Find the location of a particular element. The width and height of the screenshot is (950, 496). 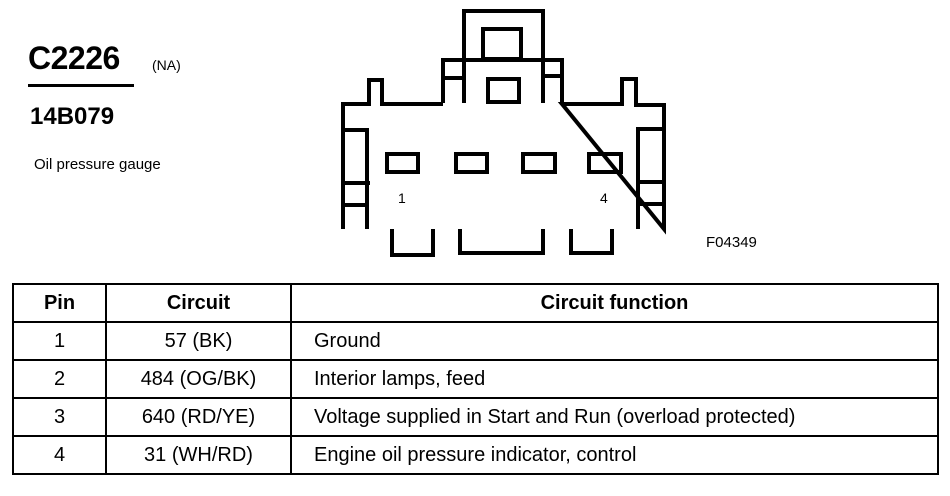

pin-label-4: 4 is located at coordinates (604, 198).